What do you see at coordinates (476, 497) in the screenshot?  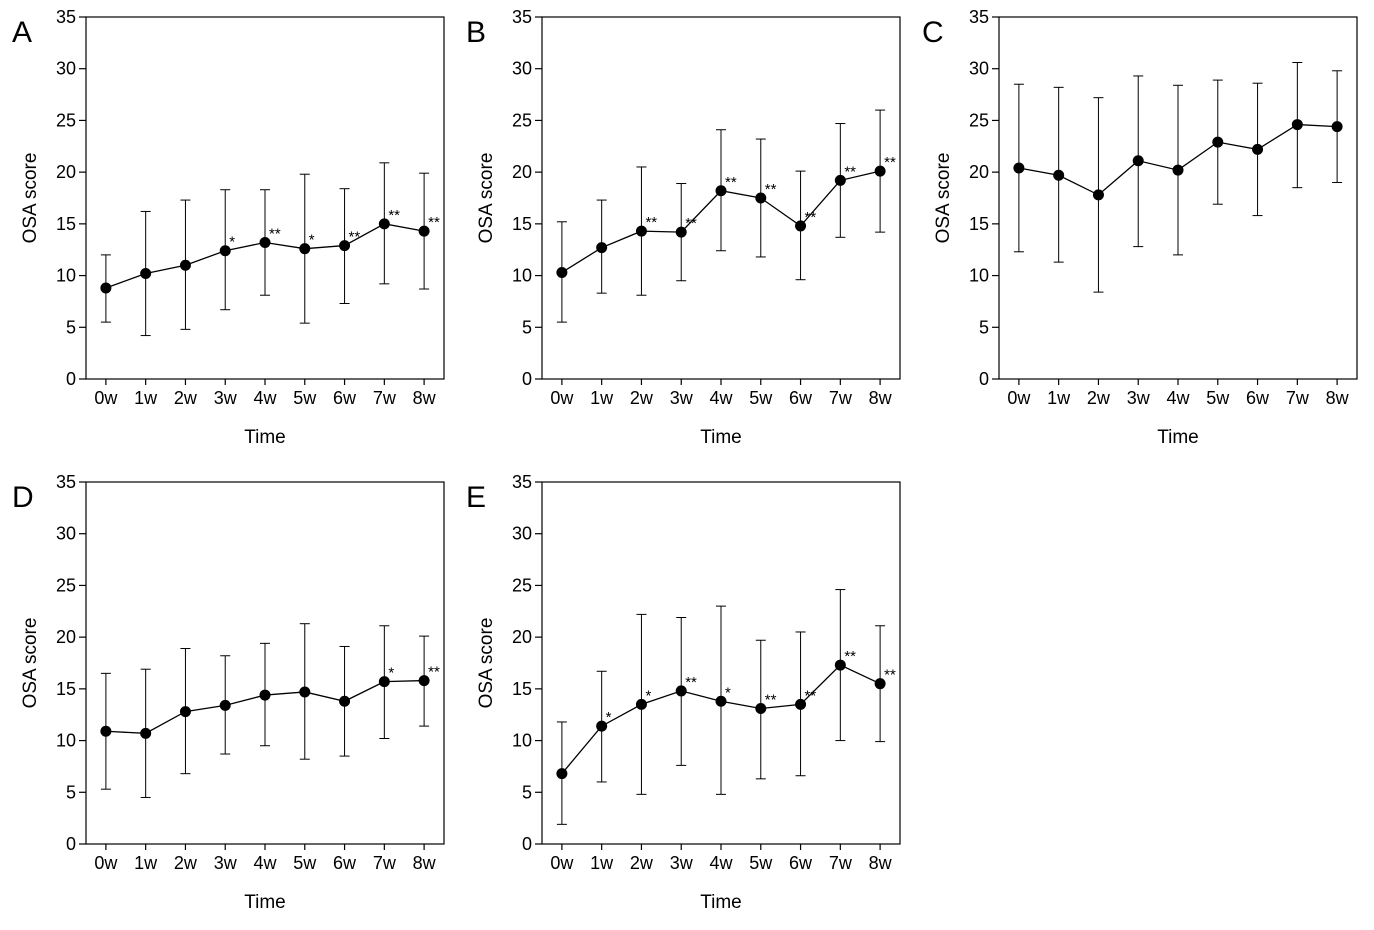 I see `panel-letter: E` at bounding box center [476, 497].